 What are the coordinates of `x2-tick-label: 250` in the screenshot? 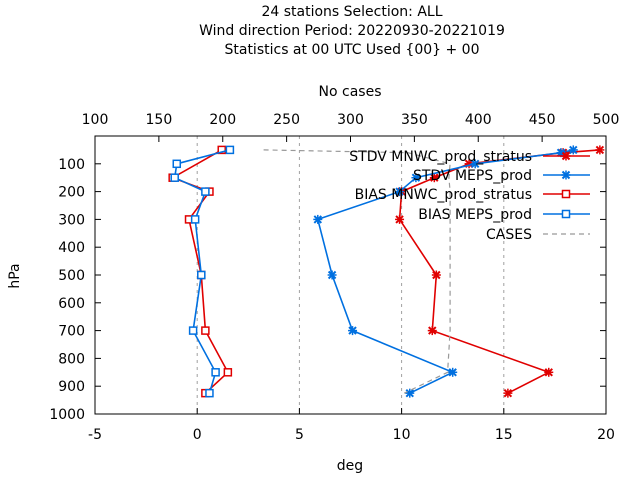 It's located at (286, 120).